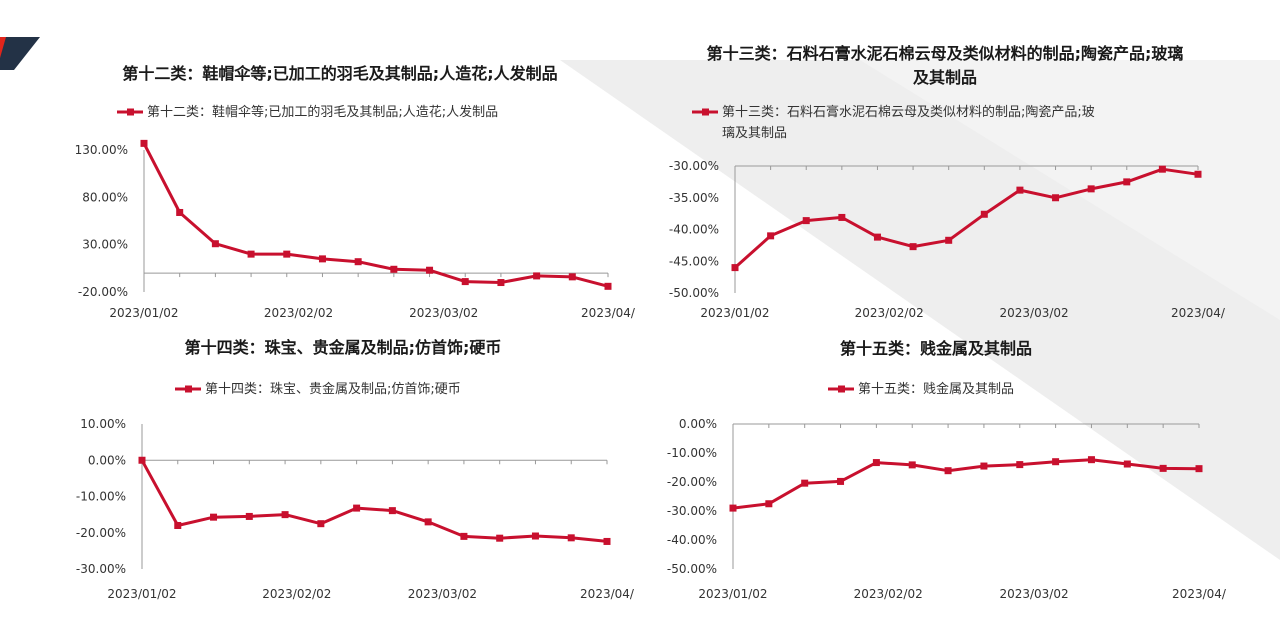 Image resolution: width=1280 pixels, height=639 pixels. I want to click on background-light-wedge, so click(1070, 190).